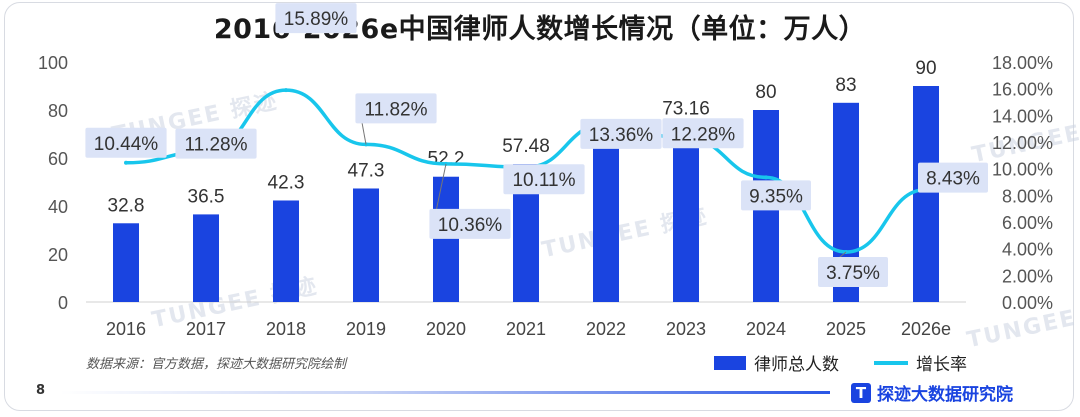 Image resolution: width=1080 pixels, height=417 pixels. What do you see at coordinates (1027, 223) in the screenshot?
I see `y-right-tick-label: 6.00%` at bounding box center [1027, 223].